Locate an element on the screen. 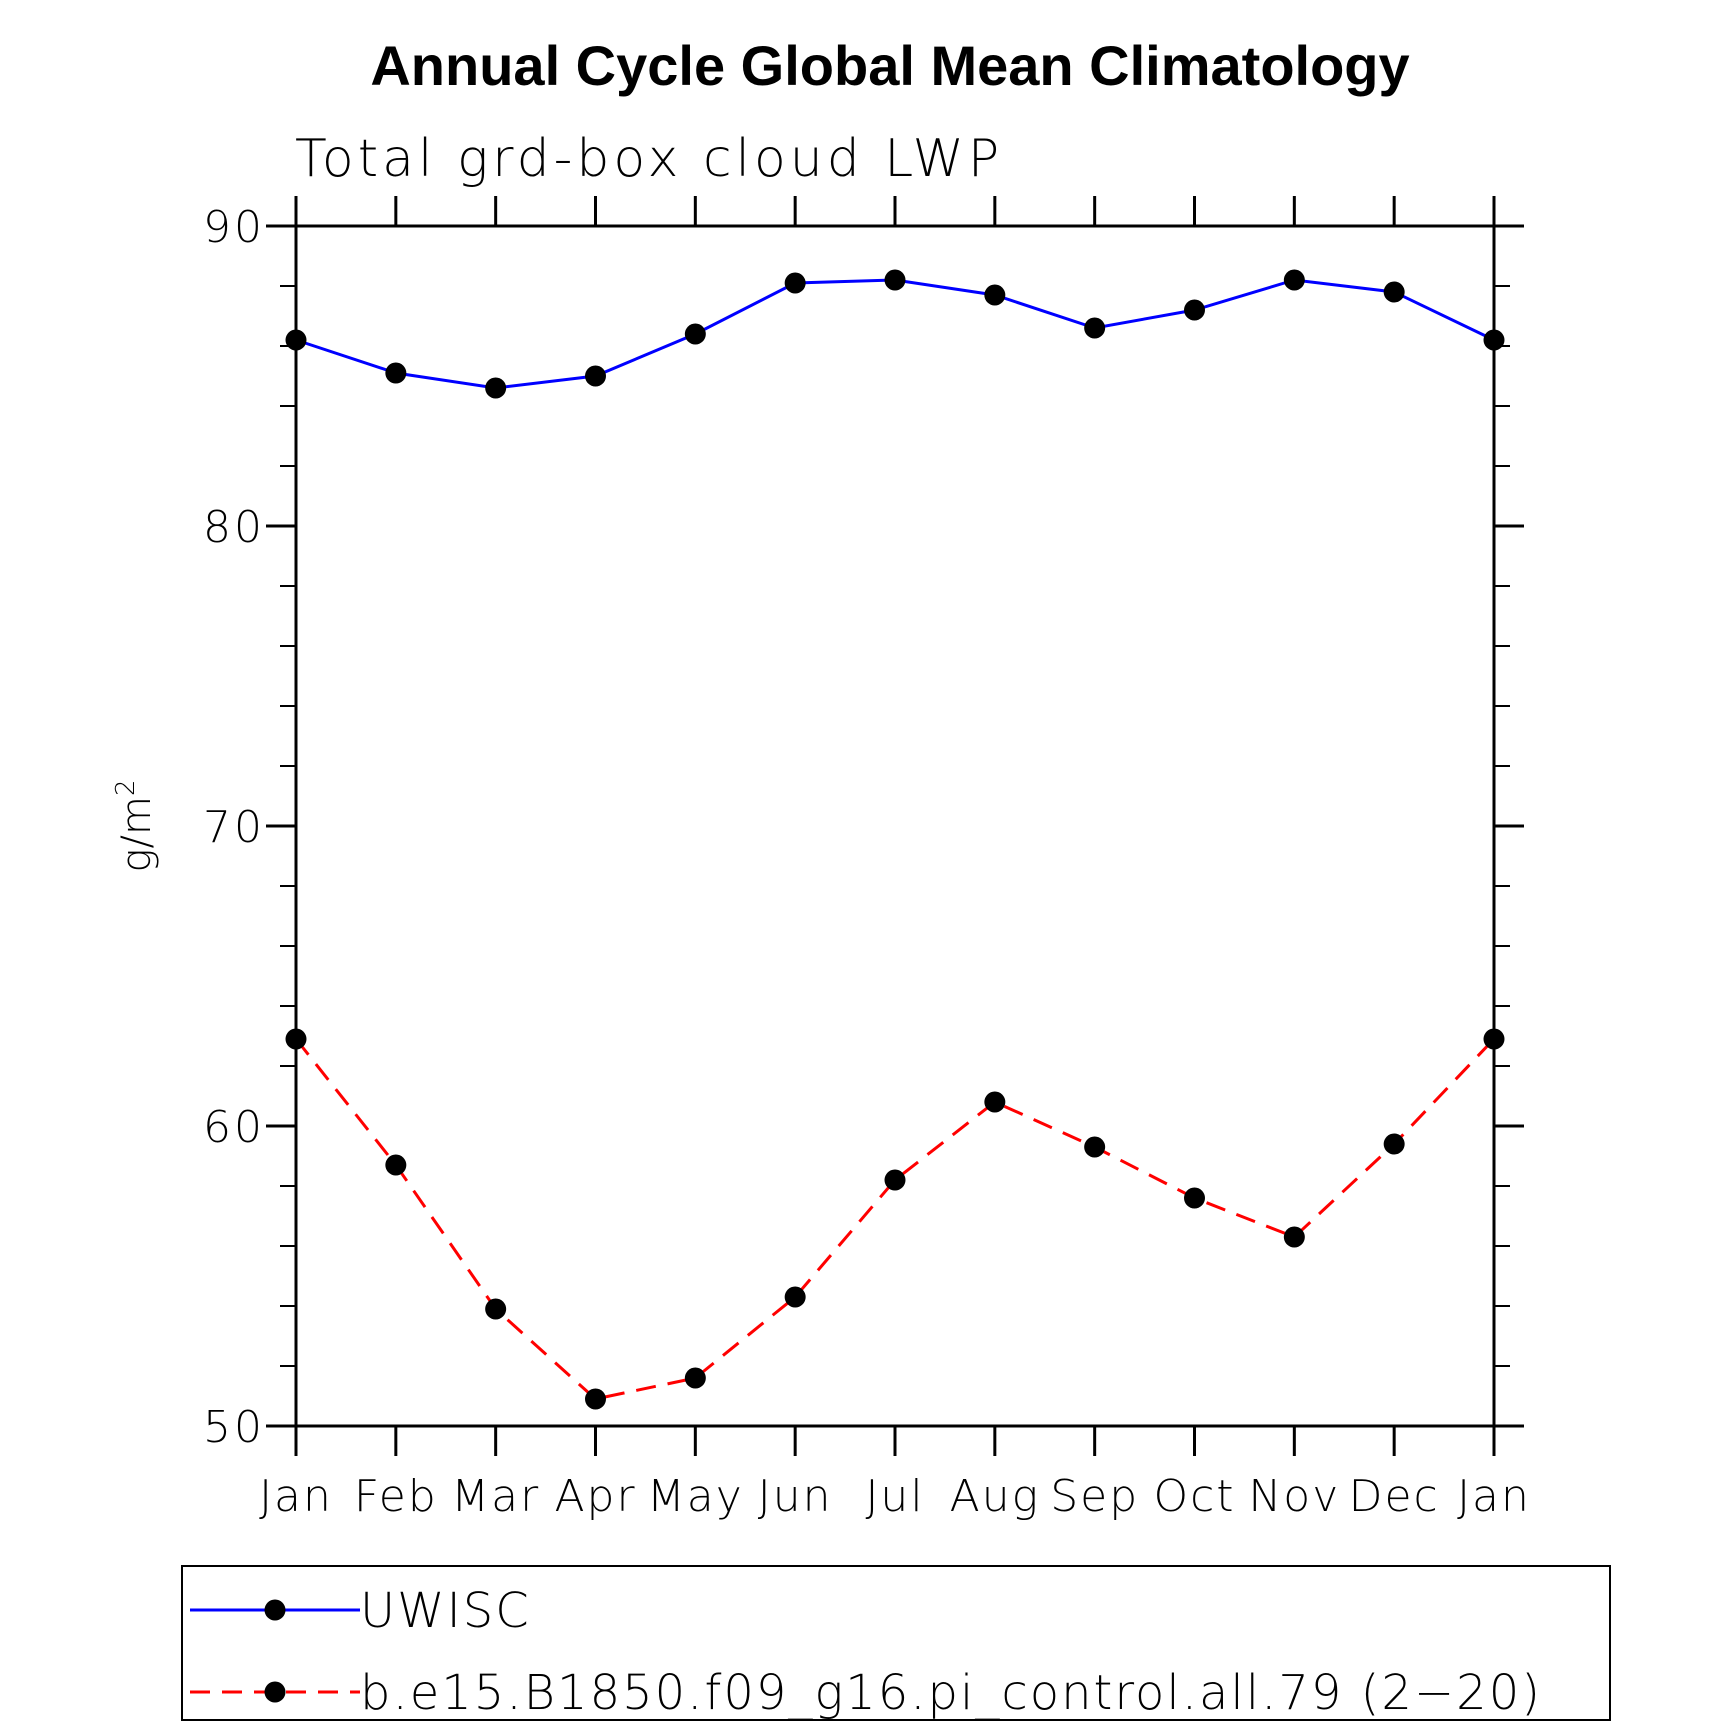 Image resolution: width=1710 pixels, height=1729 pixels. y-tick-label: 70 is located at coordinates (234, 827).